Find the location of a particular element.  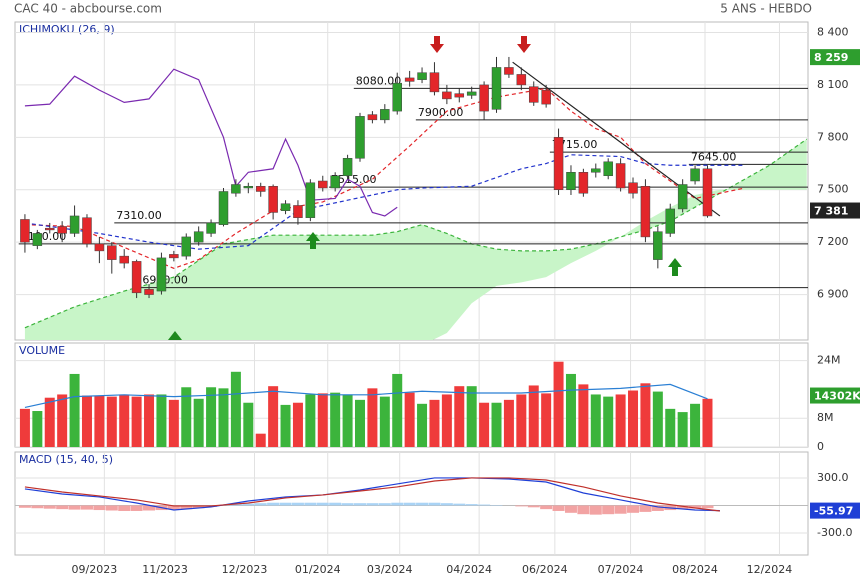

y-tick-label: 8 400 is located at coordinates (833, 31).